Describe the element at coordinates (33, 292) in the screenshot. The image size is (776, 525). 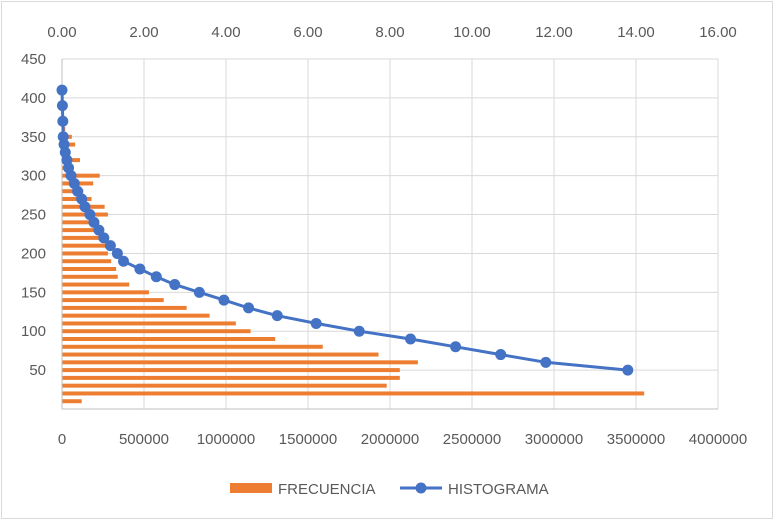
I see `y-tick-label: 150` at that location.